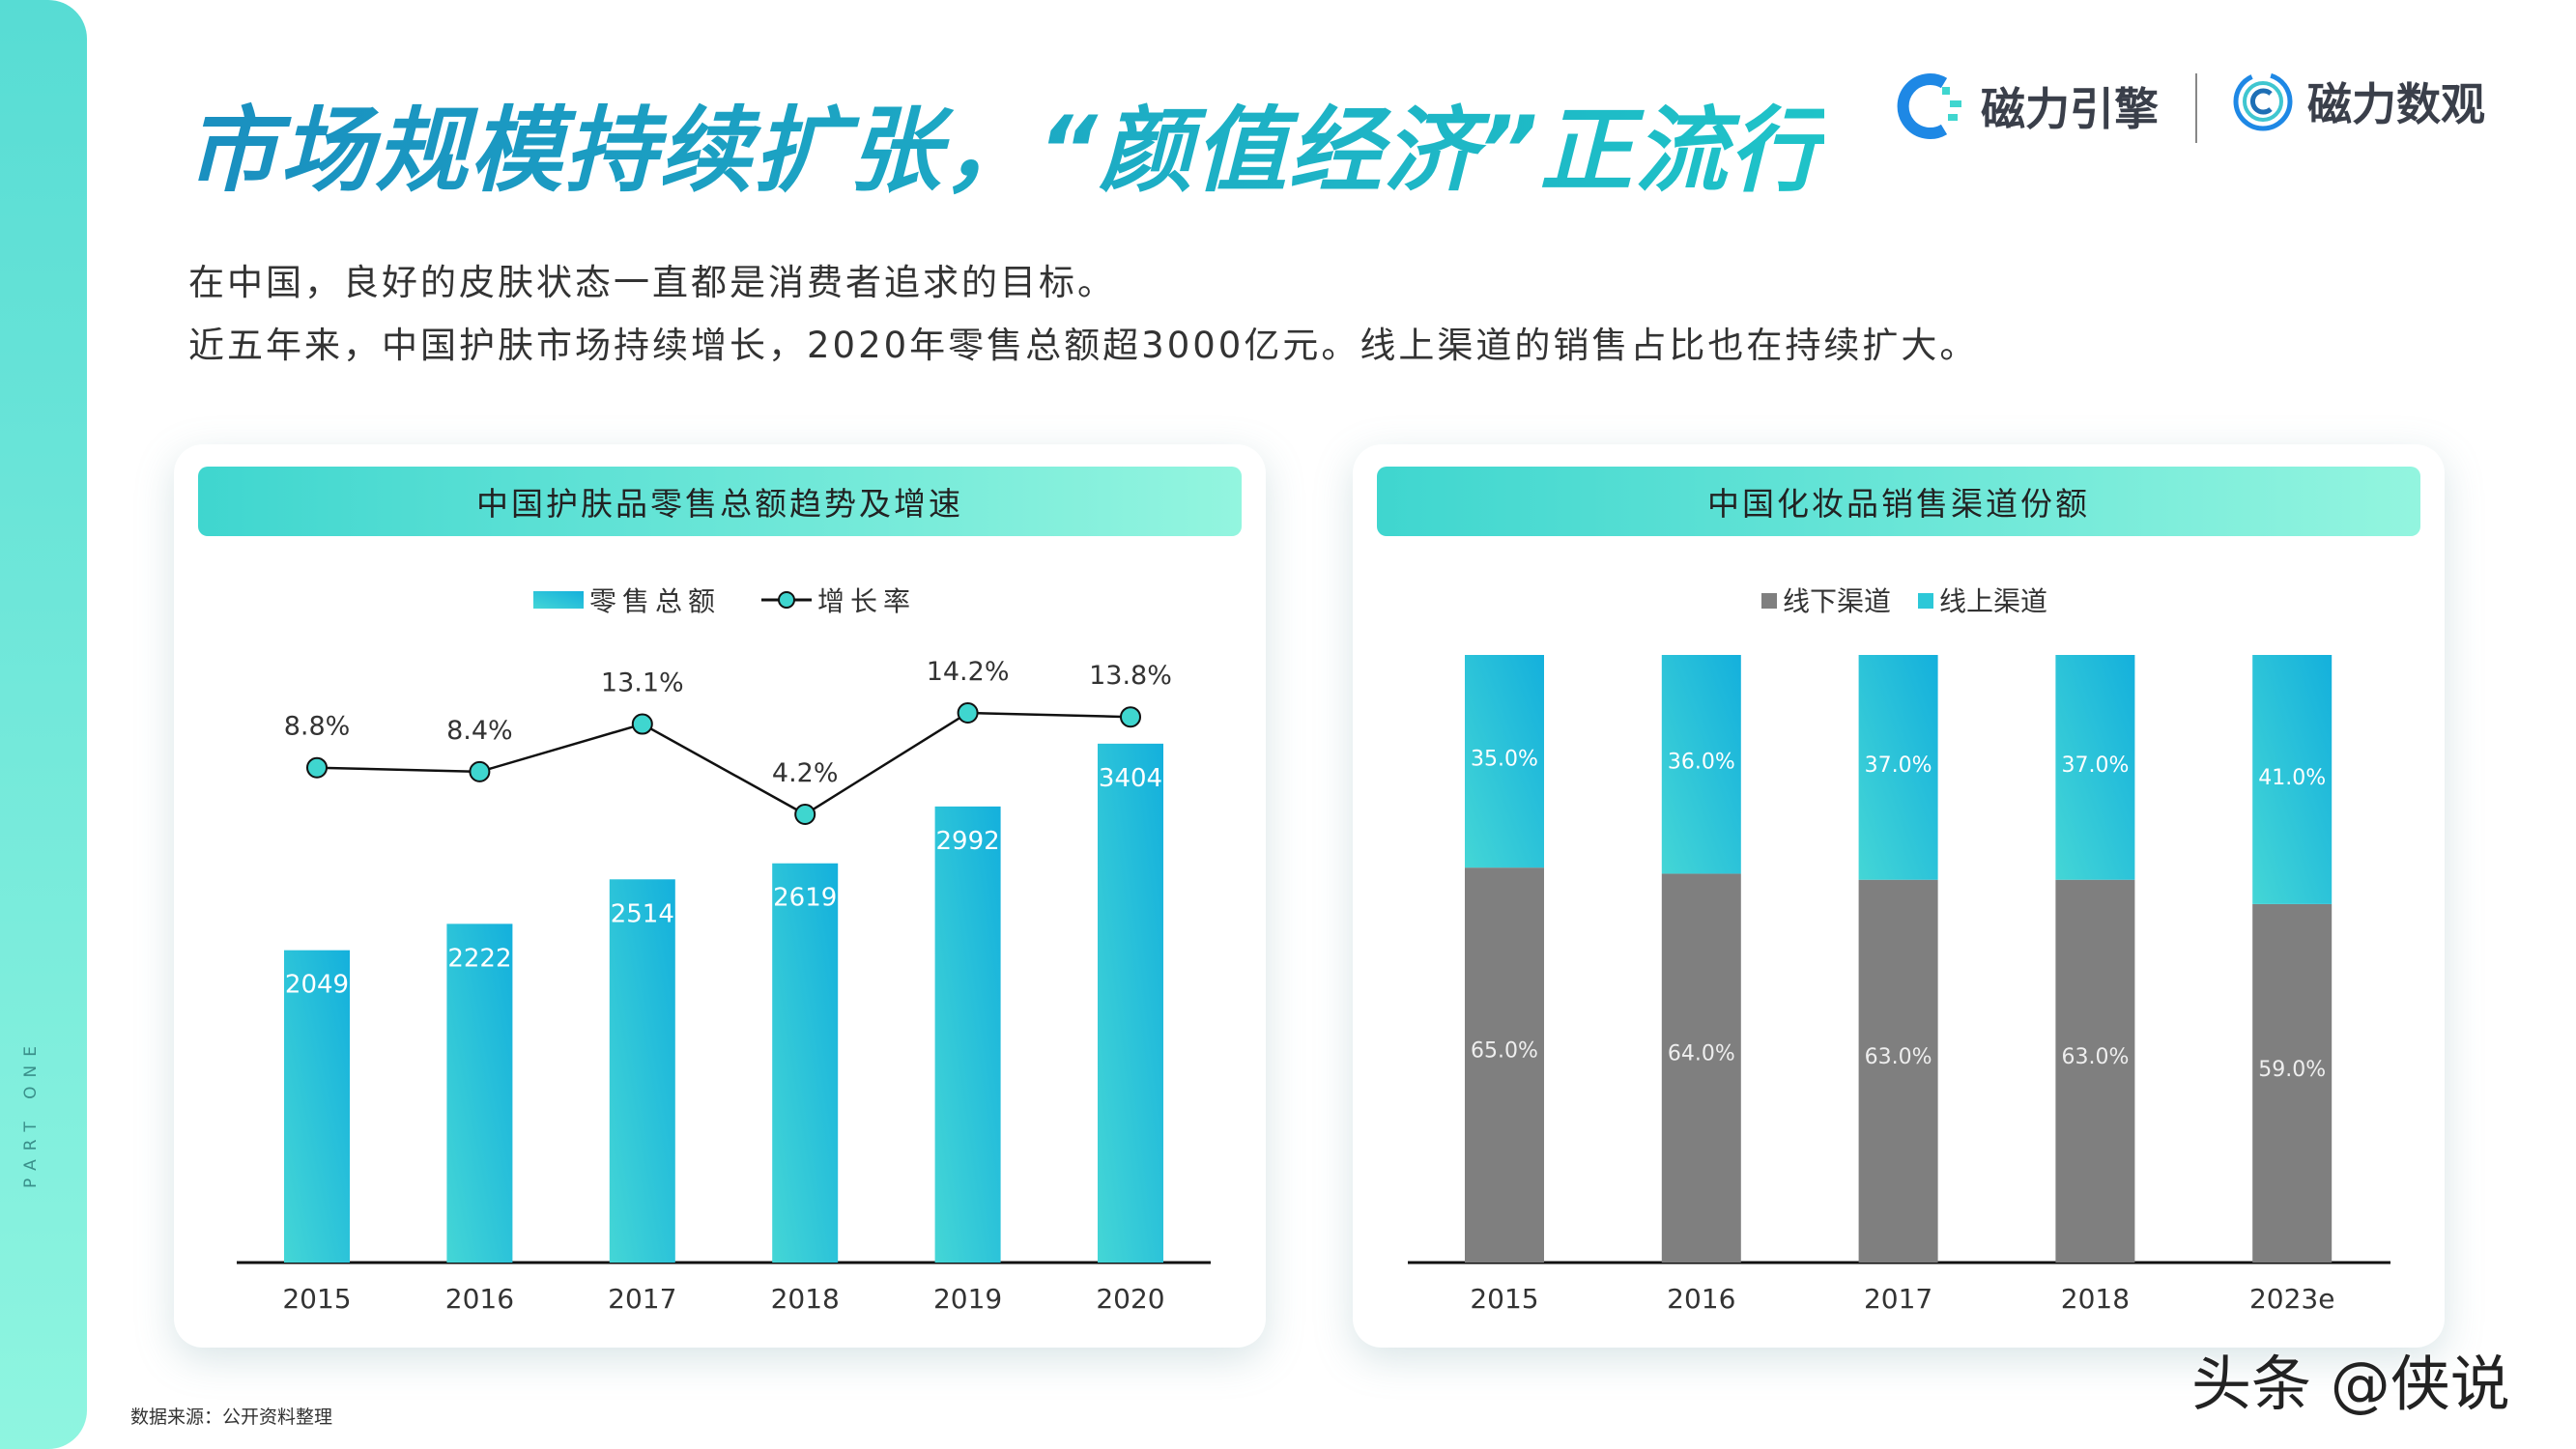  Describe the element at coordinates (2351, 1384) in the screenshot. I see `watermark: 头条 @侠说` at that location.